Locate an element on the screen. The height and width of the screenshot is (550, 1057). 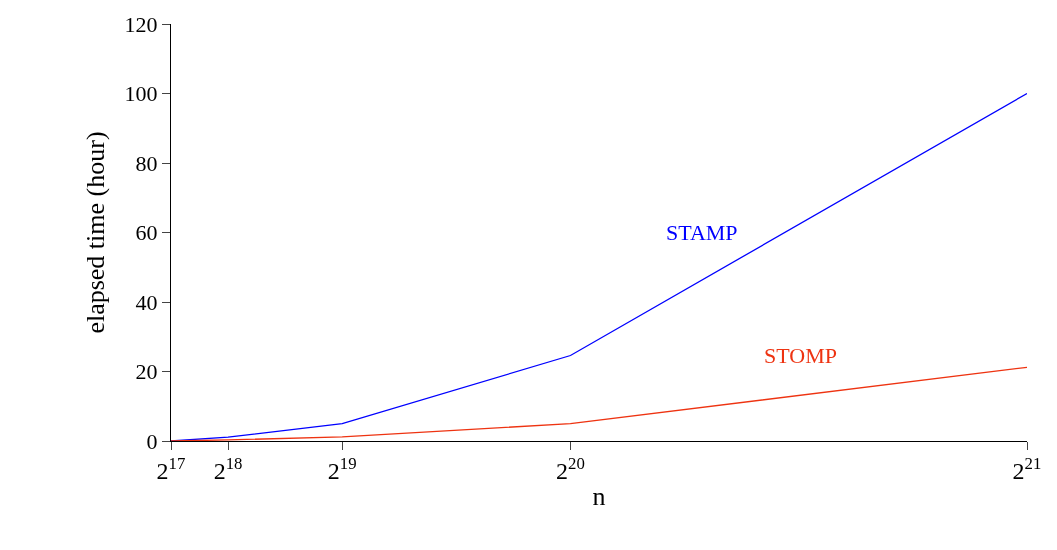
y-tick-label: 120 is located at coordinates (141, 24).